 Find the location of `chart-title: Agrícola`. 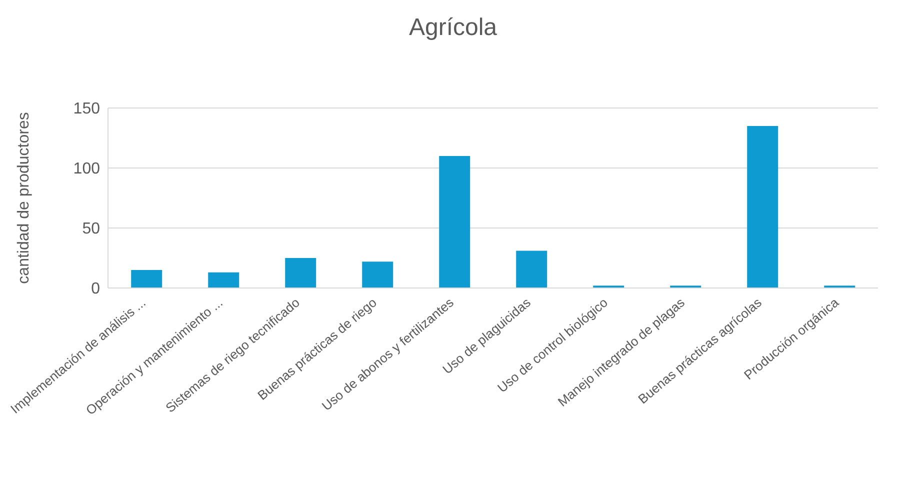

chart-title: Agrícola is located at coordinates (453, 28).